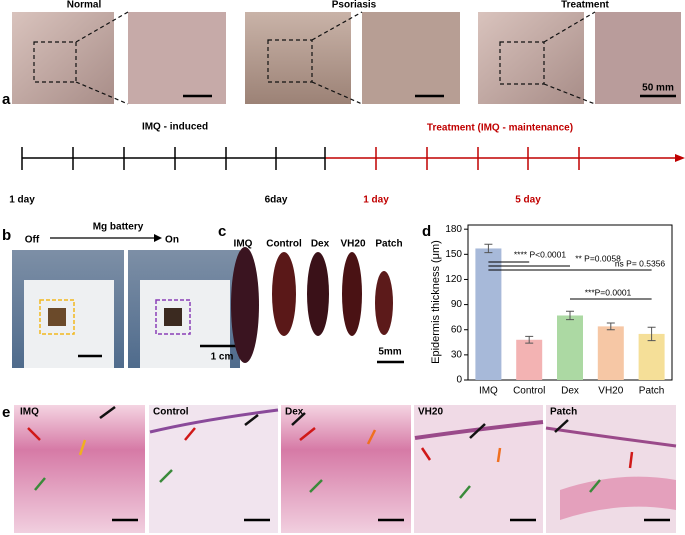 Image resolution: width=685 pixels, height=535 pixels. I want to click on significance-label: ** P=0.0058, so click(598, 258).